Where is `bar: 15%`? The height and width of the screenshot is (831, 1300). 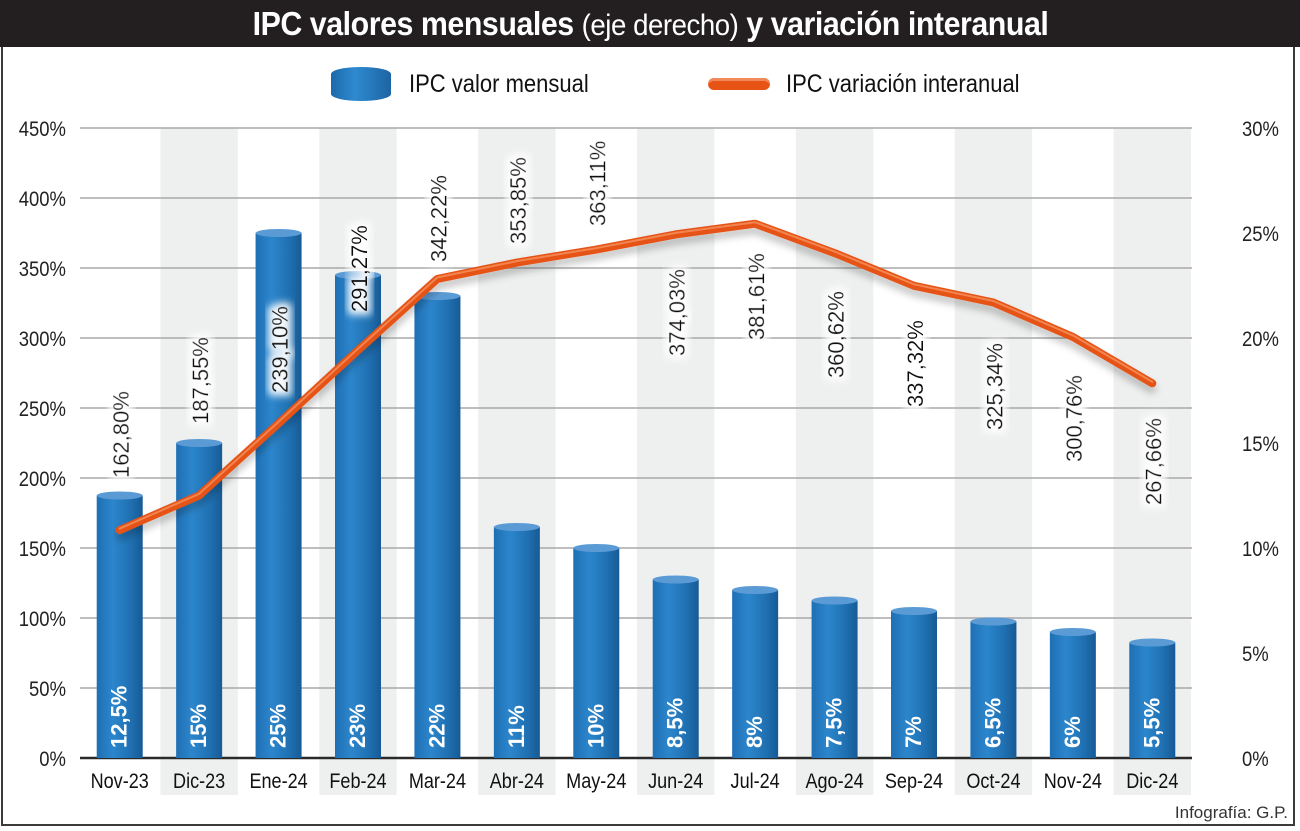
bar: 15% is located at coordinates (199, 598).